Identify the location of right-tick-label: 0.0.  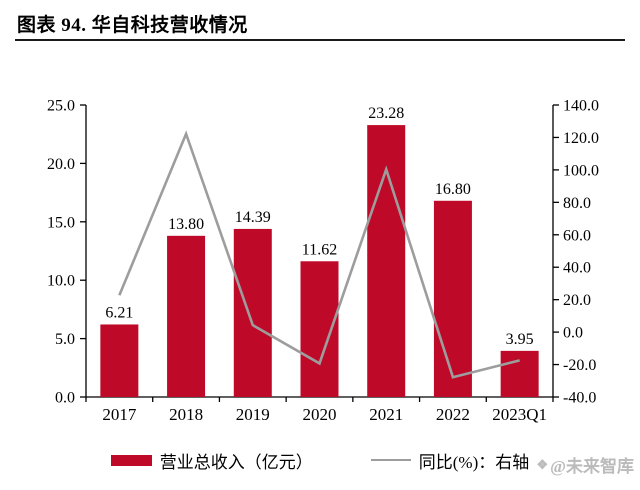
(573, 333).